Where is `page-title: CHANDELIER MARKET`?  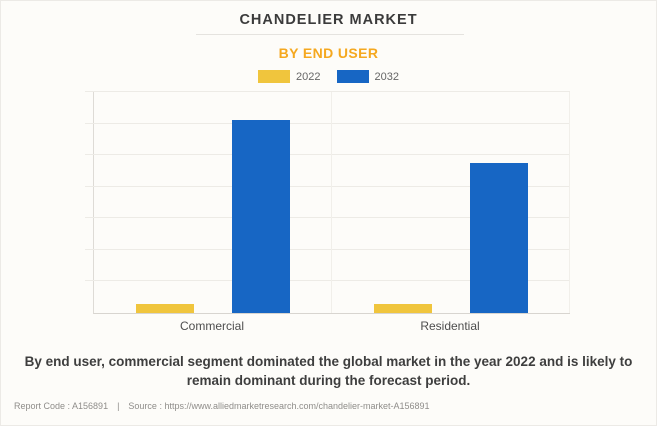
page-title: CHANDELIER MARKET is located at coordinates (328, 20).